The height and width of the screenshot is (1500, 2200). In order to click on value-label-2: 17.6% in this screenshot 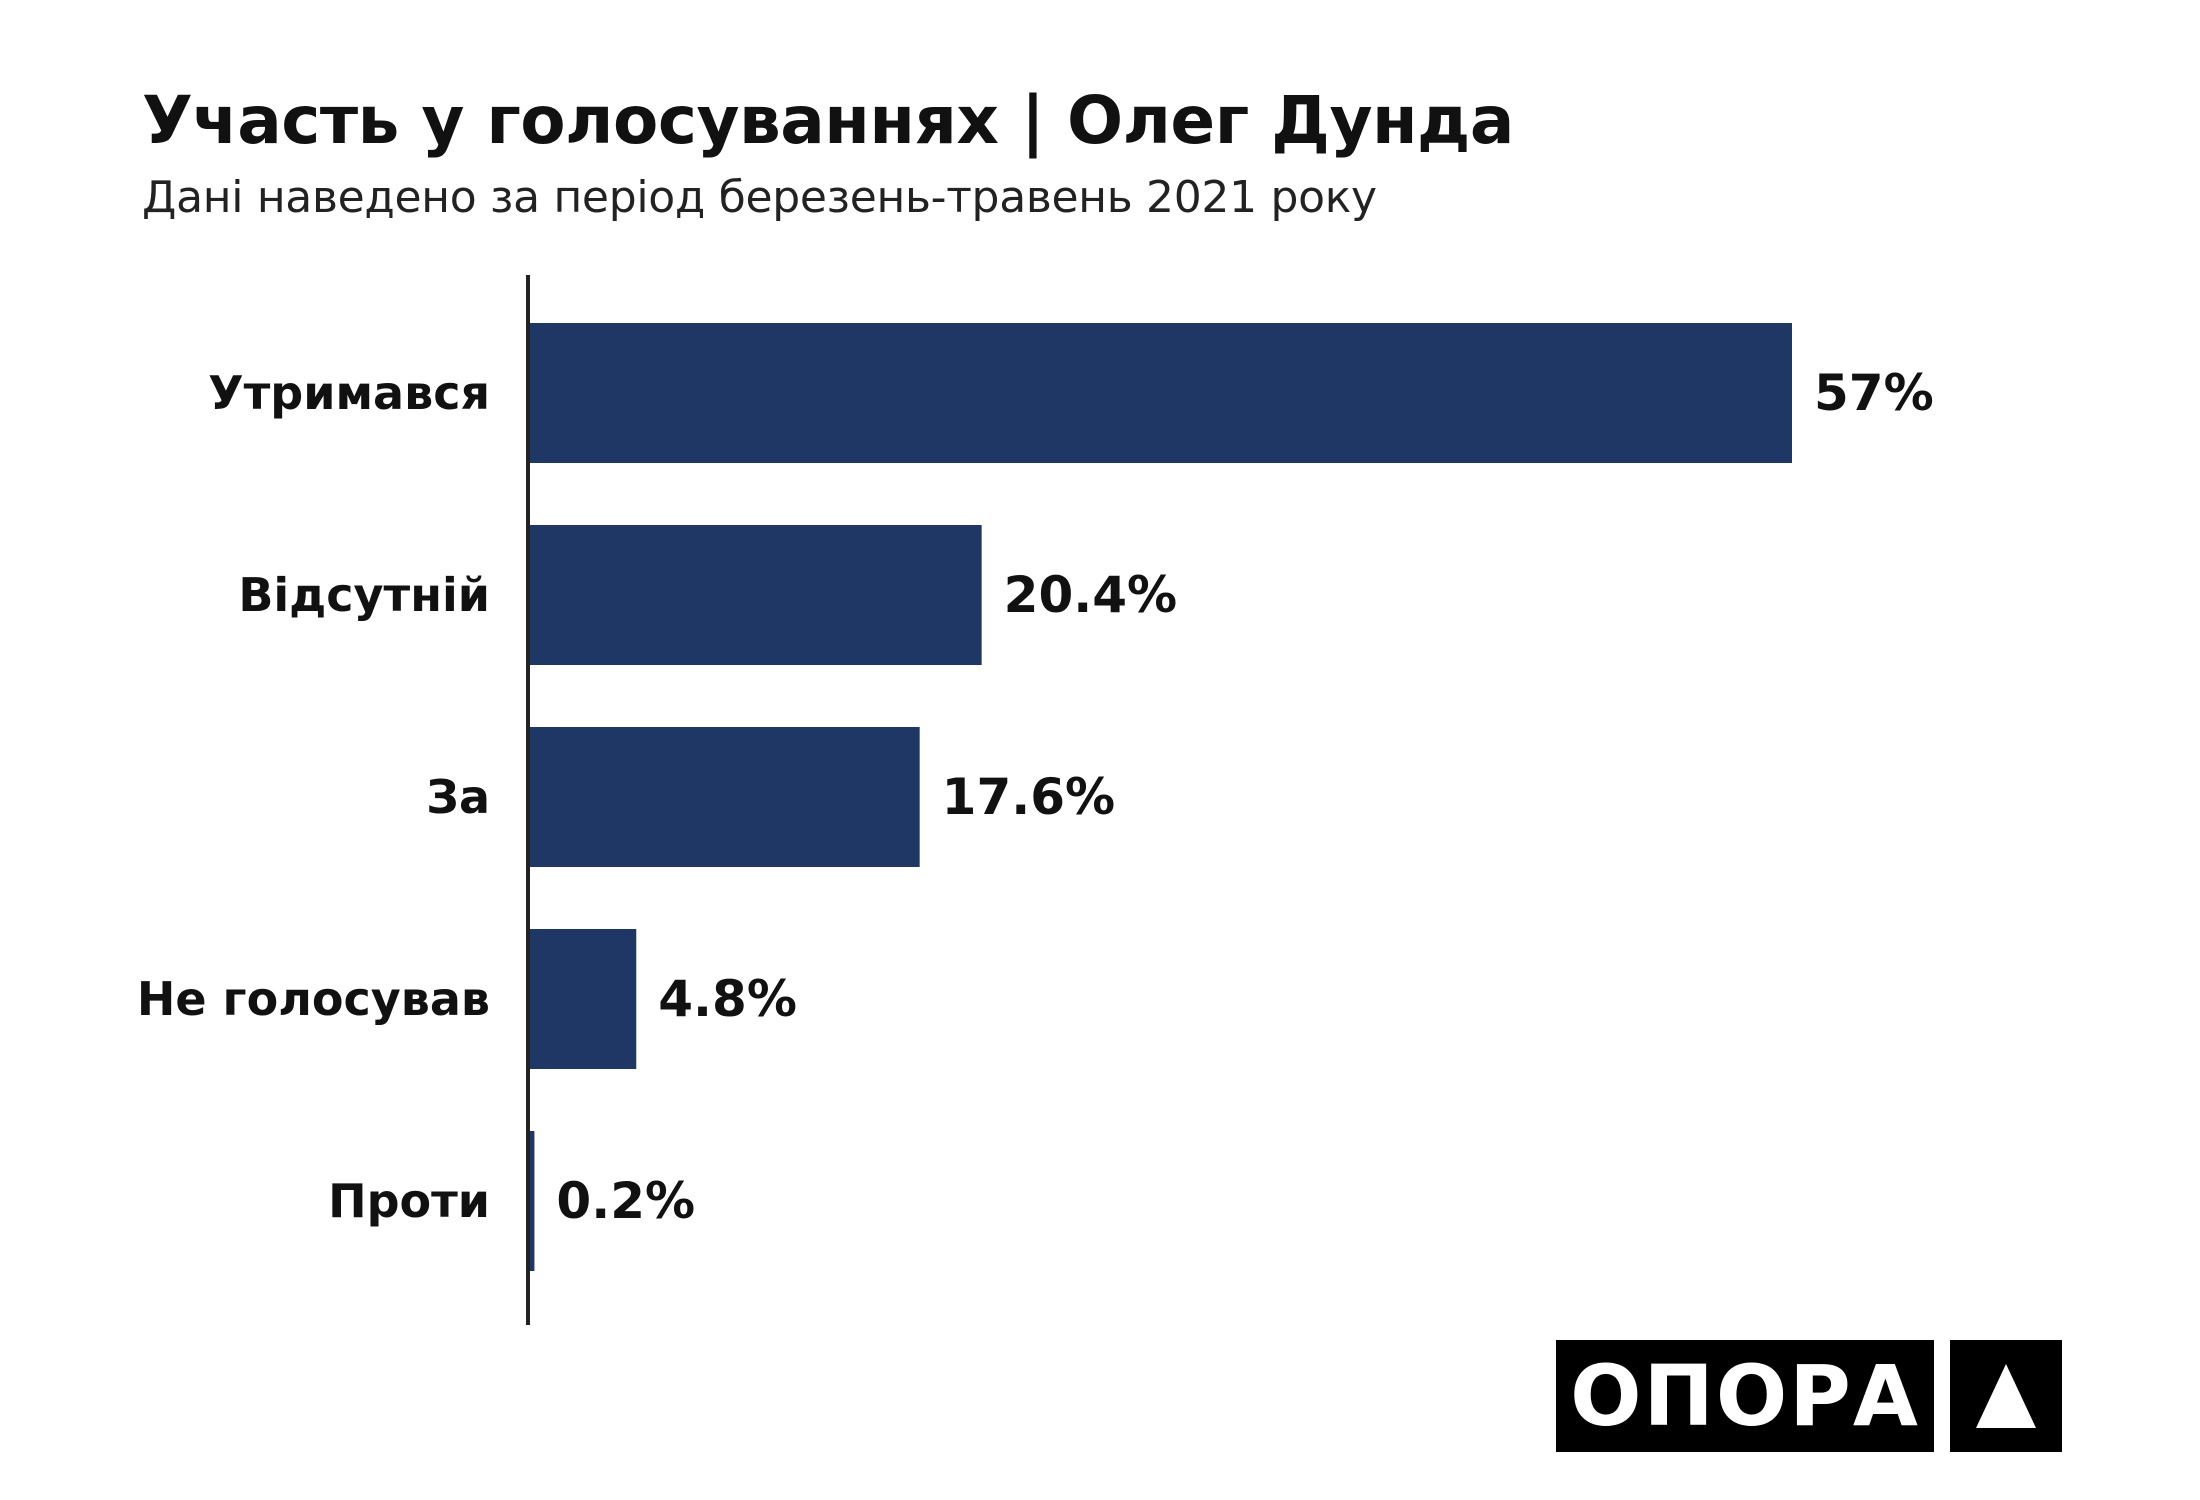, I will do `click(1028, 797)`.